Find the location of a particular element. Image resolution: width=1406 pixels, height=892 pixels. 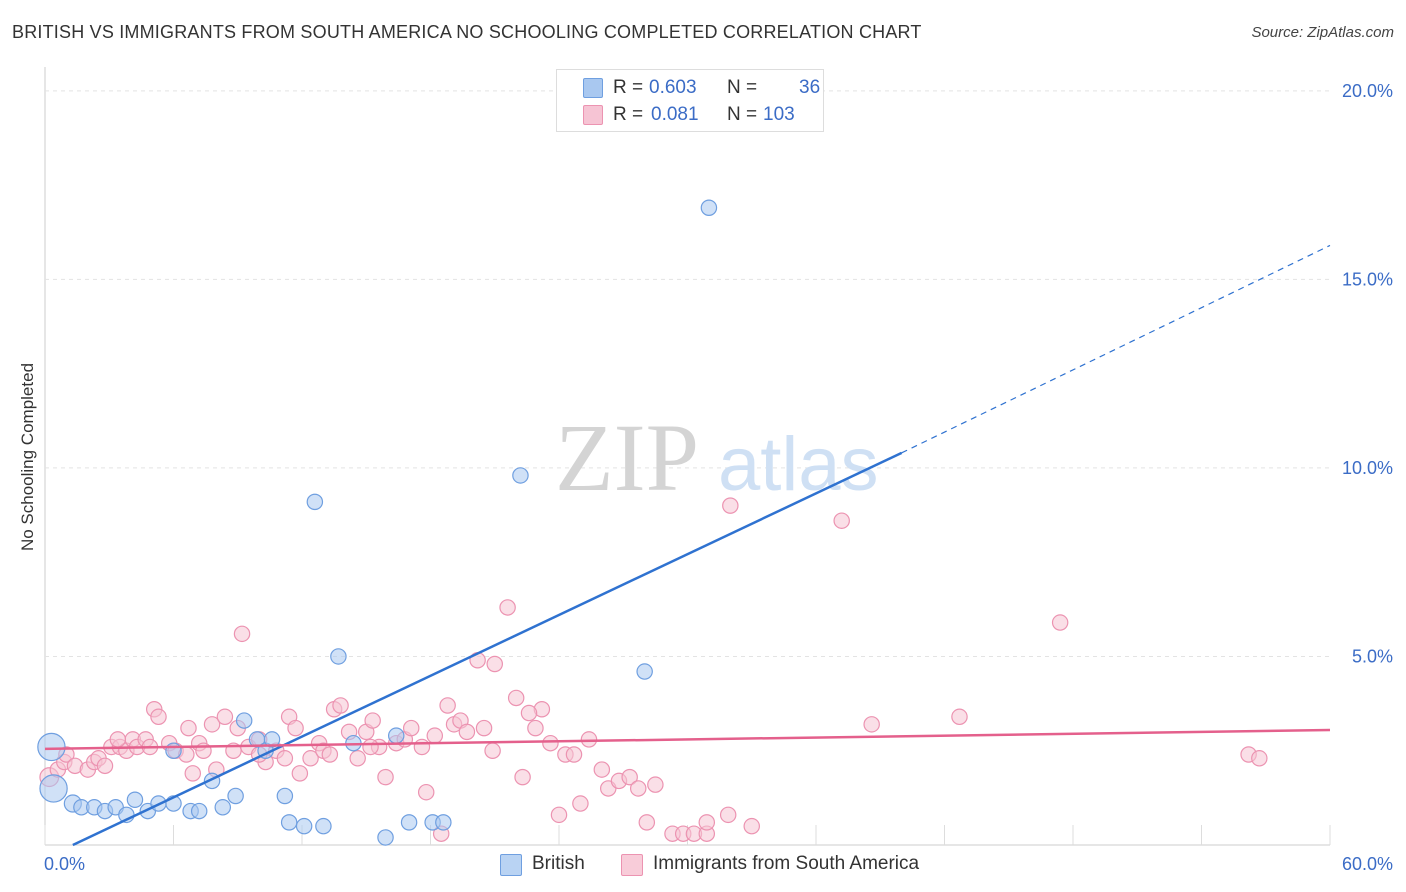

british-swatch is located at coordinates (593, 88).